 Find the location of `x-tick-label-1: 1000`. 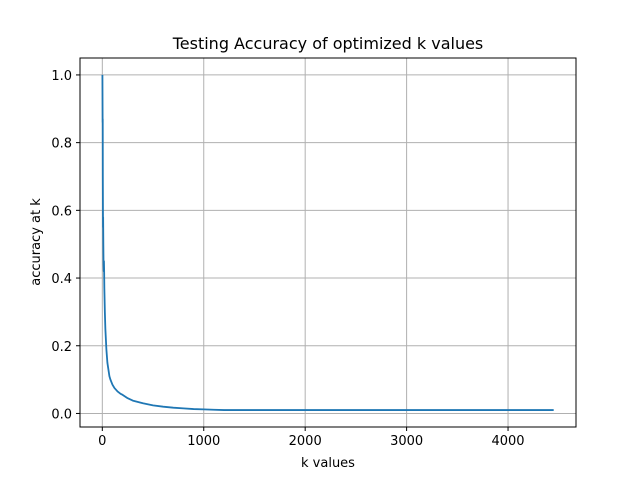

x-tick-label-1: 1000 is located at coordinates (203, 441).